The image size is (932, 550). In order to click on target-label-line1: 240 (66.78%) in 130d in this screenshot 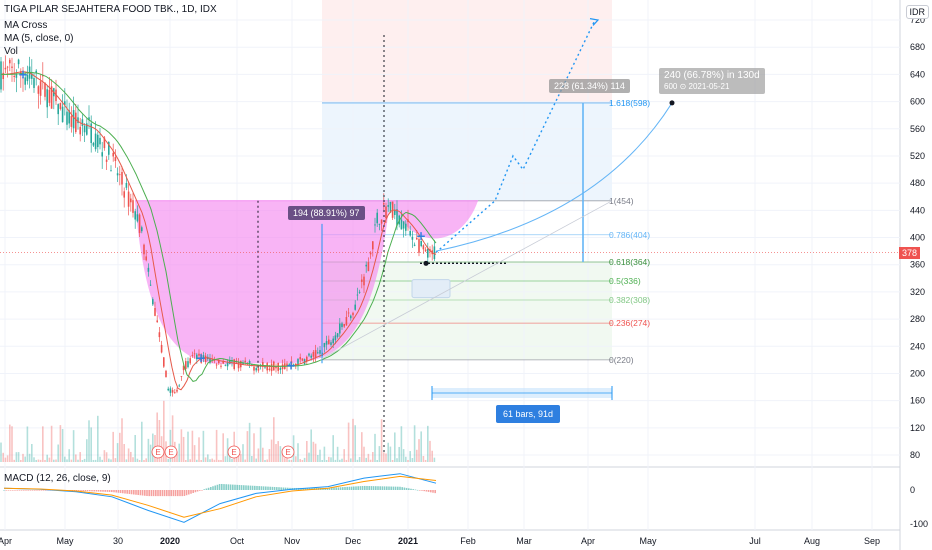, I will do `click(712, 75)`.